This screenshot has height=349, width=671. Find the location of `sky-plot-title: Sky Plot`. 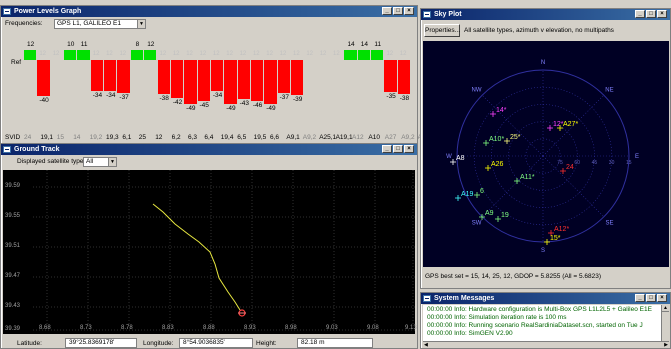

sky-plot-title: Sky Plot is located at coordinates (448, 14).